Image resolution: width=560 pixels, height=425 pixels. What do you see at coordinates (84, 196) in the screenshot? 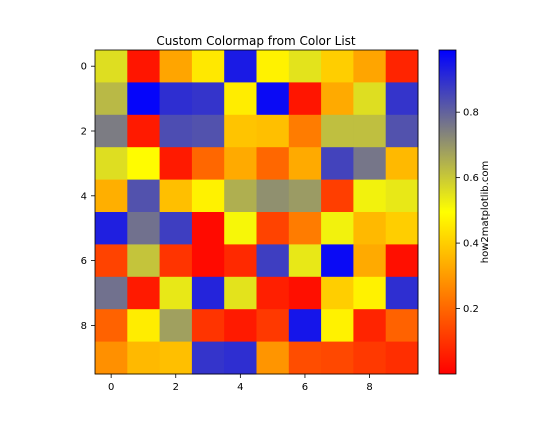
I see `y-tick-label: 4` at bounding box center [84, 196].